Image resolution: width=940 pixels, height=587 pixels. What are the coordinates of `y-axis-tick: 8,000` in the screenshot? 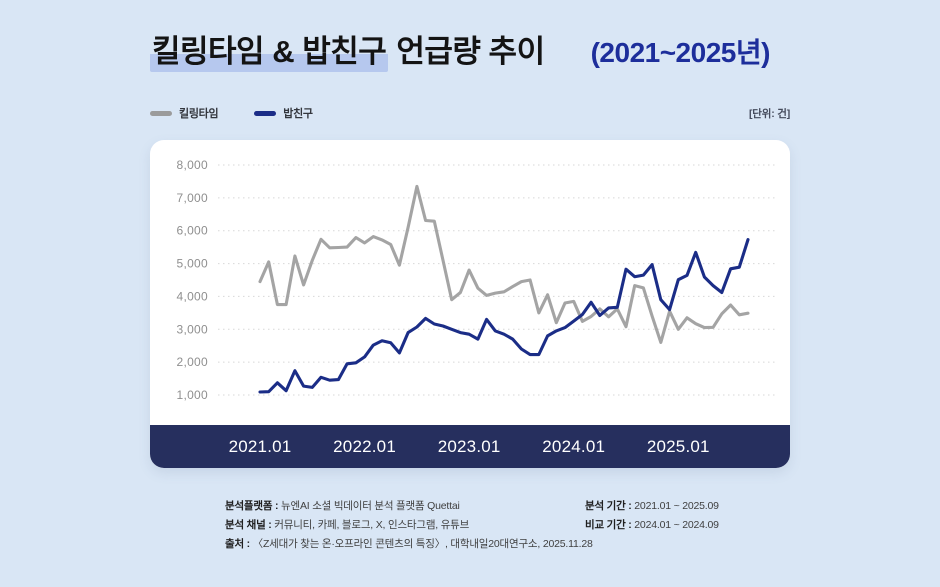 It's located at (192, 165).